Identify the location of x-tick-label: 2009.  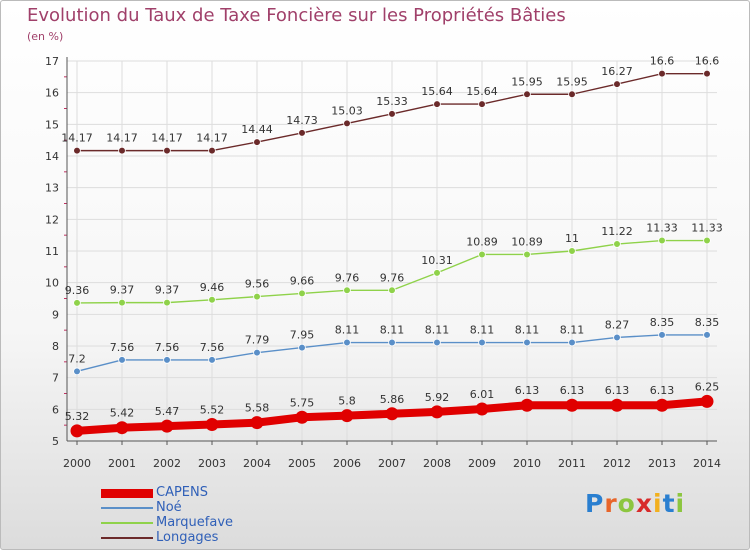
(482, 463).